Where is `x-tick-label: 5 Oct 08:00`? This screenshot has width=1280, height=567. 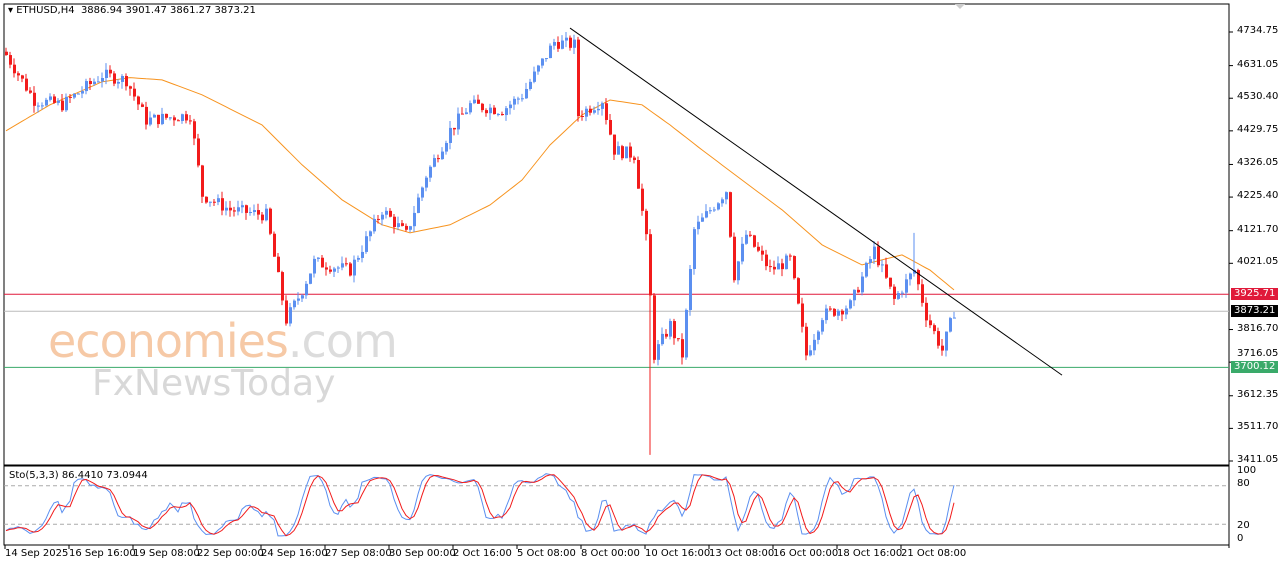
x-tick-label: 5 Oct 08:00 is located at coordinates (546, 553).